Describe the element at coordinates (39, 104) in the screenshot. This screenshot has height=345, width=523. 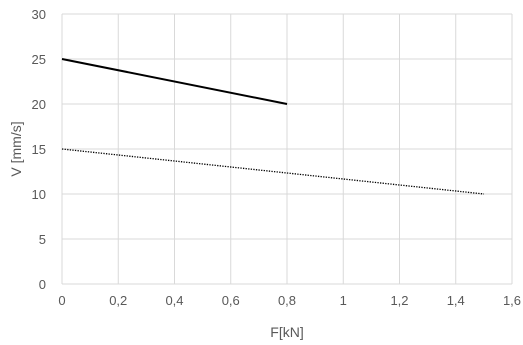
I see `y-tick-label: 20` at that location.